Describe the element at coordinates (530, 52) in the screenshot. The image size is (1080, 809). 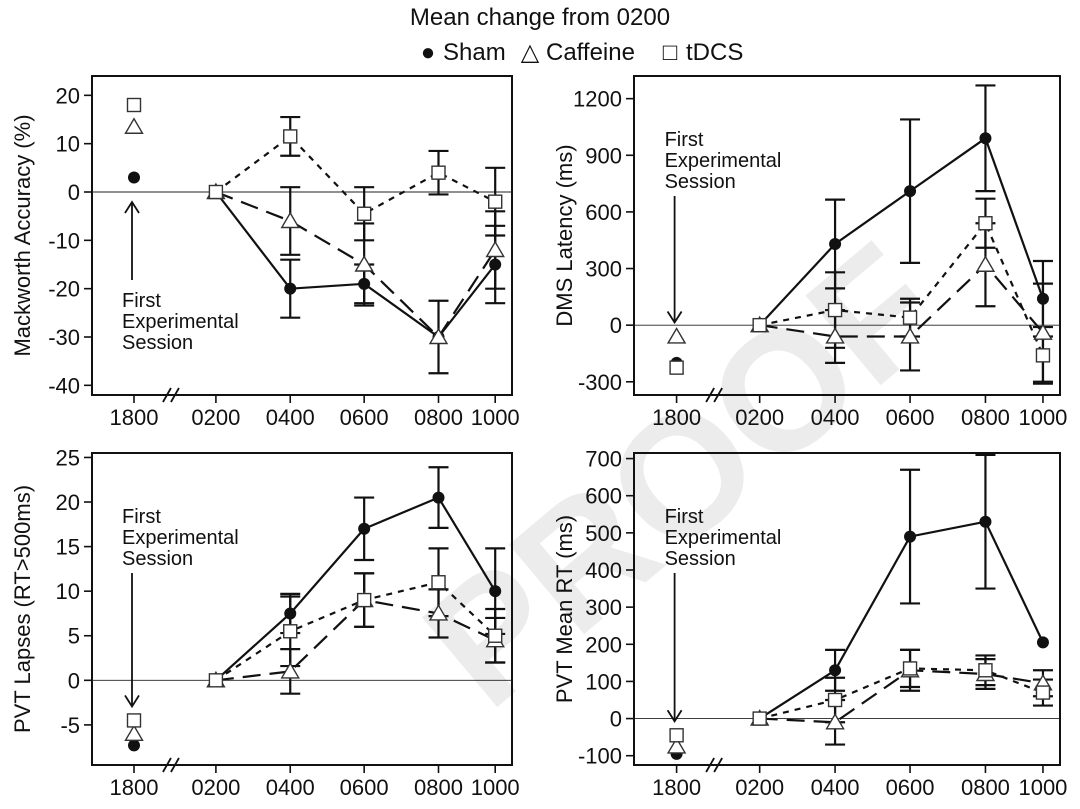
I see `legend-caffeine-glyph: △` at that location.